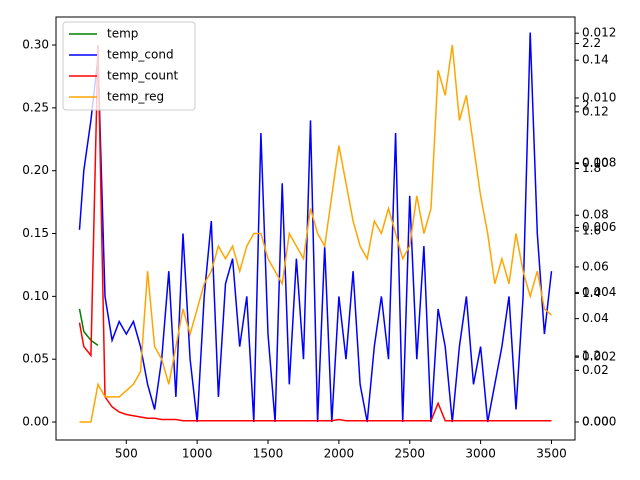 The width and height of the screenshot is (640, 480). What do you see at coordinates (586, 106) in the screenshot?
I see `y-right-tick-label: 2` at bounding box center [586, 106].